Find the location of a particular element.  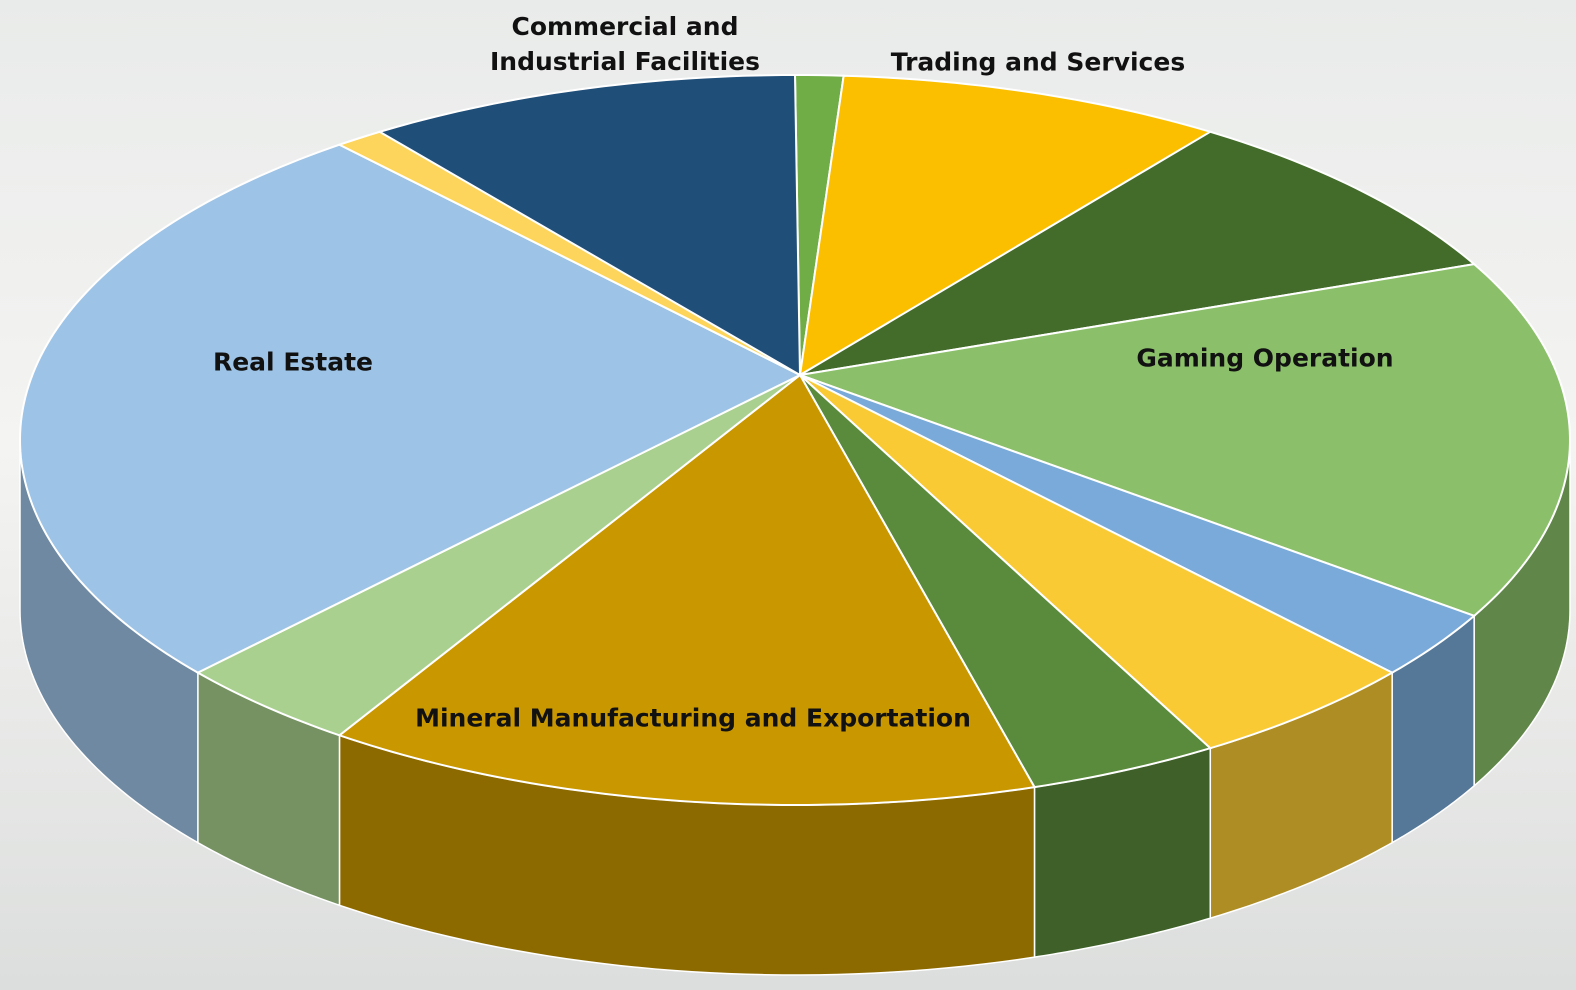

slice-label: Commercial and Industrial Facilities is located at coordinates (625, 44).